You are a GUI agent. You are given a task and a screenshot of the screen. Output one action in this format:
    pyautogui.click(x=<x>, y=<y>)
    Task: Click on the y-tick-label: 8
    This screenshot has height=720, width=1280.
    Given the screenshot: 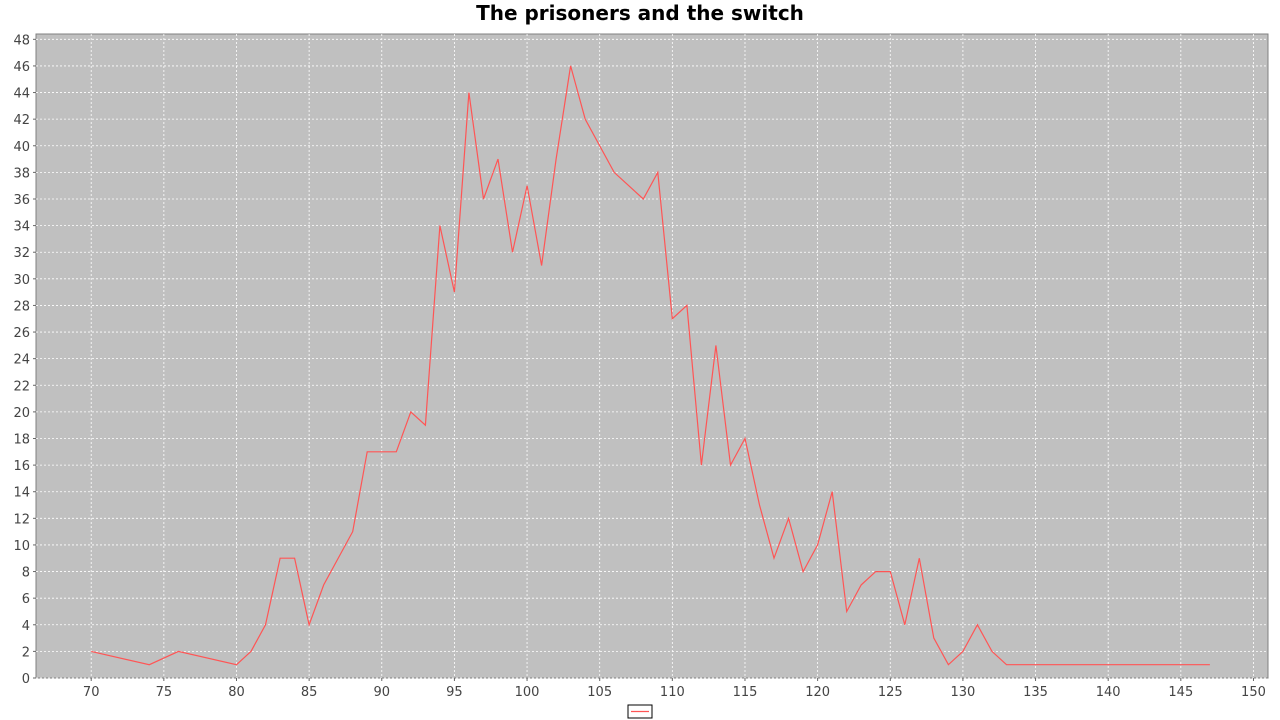 What is the action you would take?
    pyautogui.click(x=26, y=573)
    